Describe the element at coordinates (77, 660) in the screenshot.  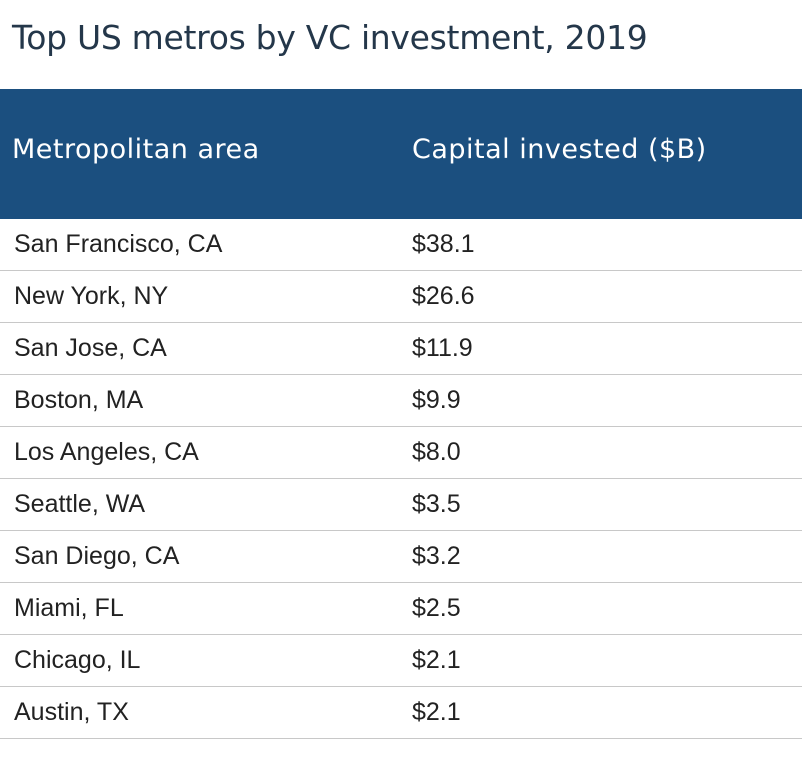
I see `metro-cell: Chicago, IL` at that location.